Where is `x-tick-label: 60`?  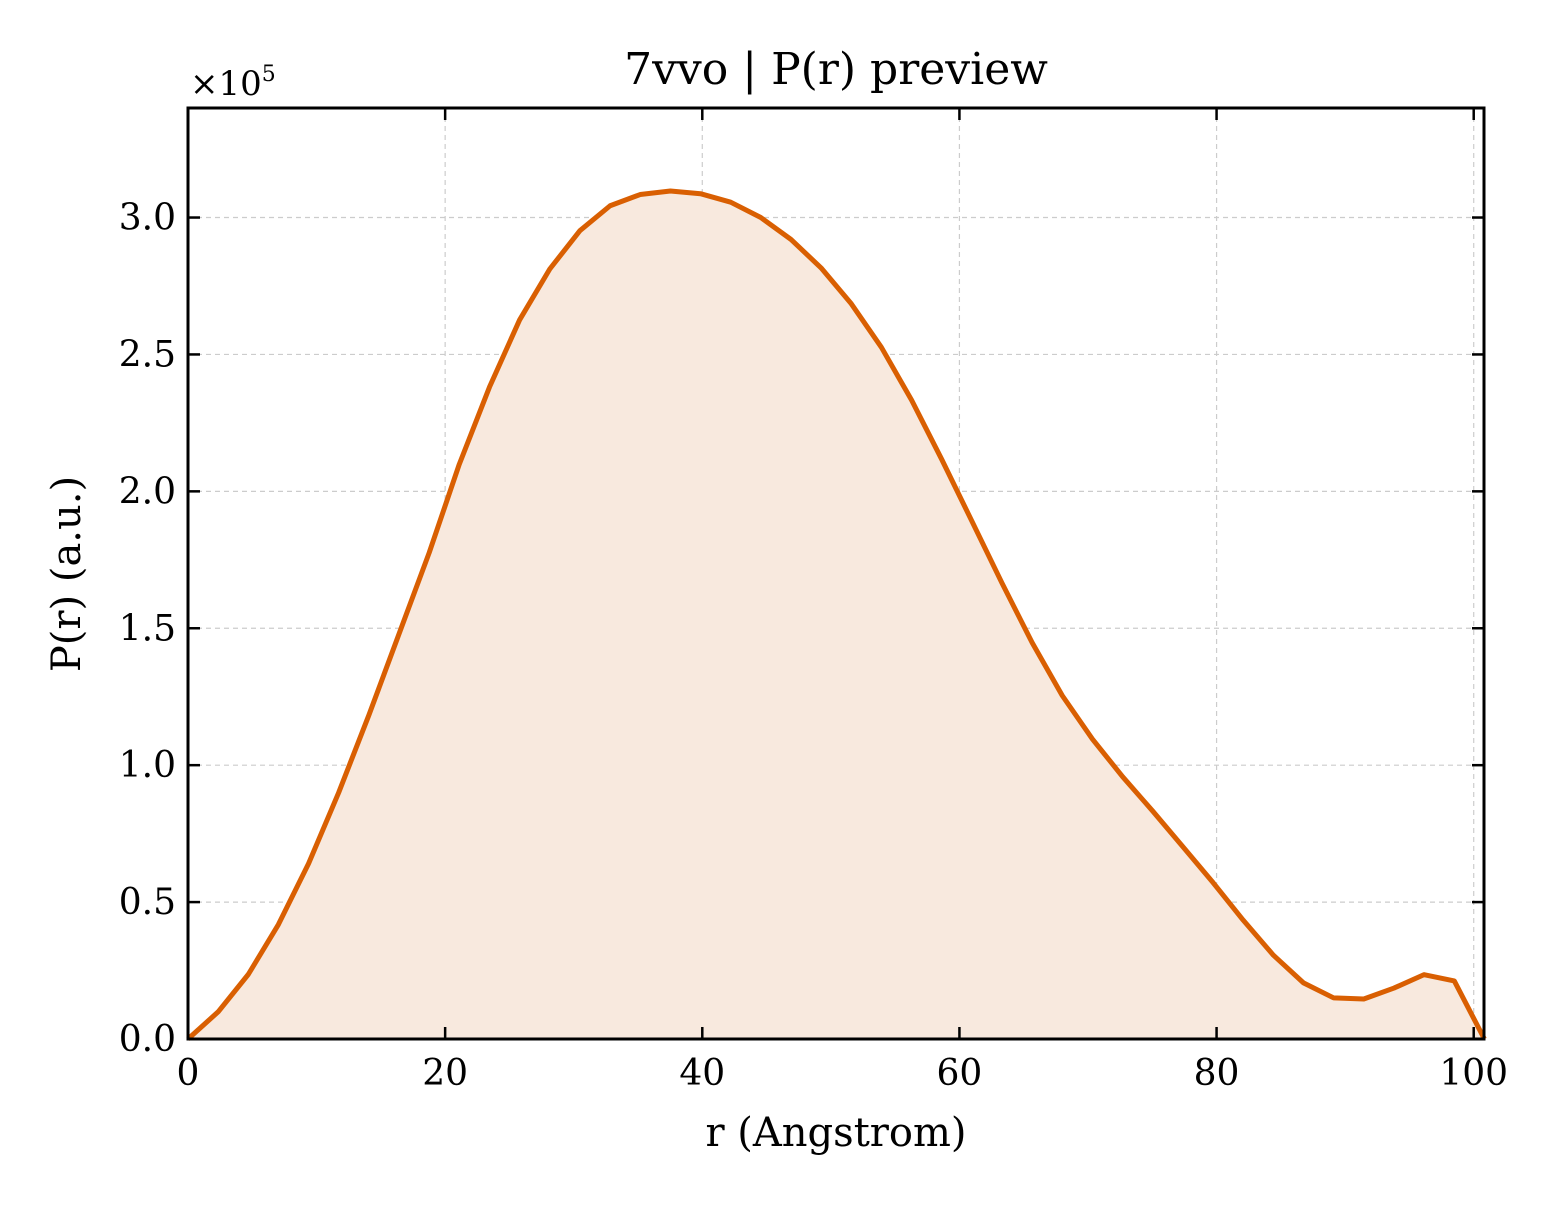 x-tick-label: 60 is located at coordinates (960, 1073).